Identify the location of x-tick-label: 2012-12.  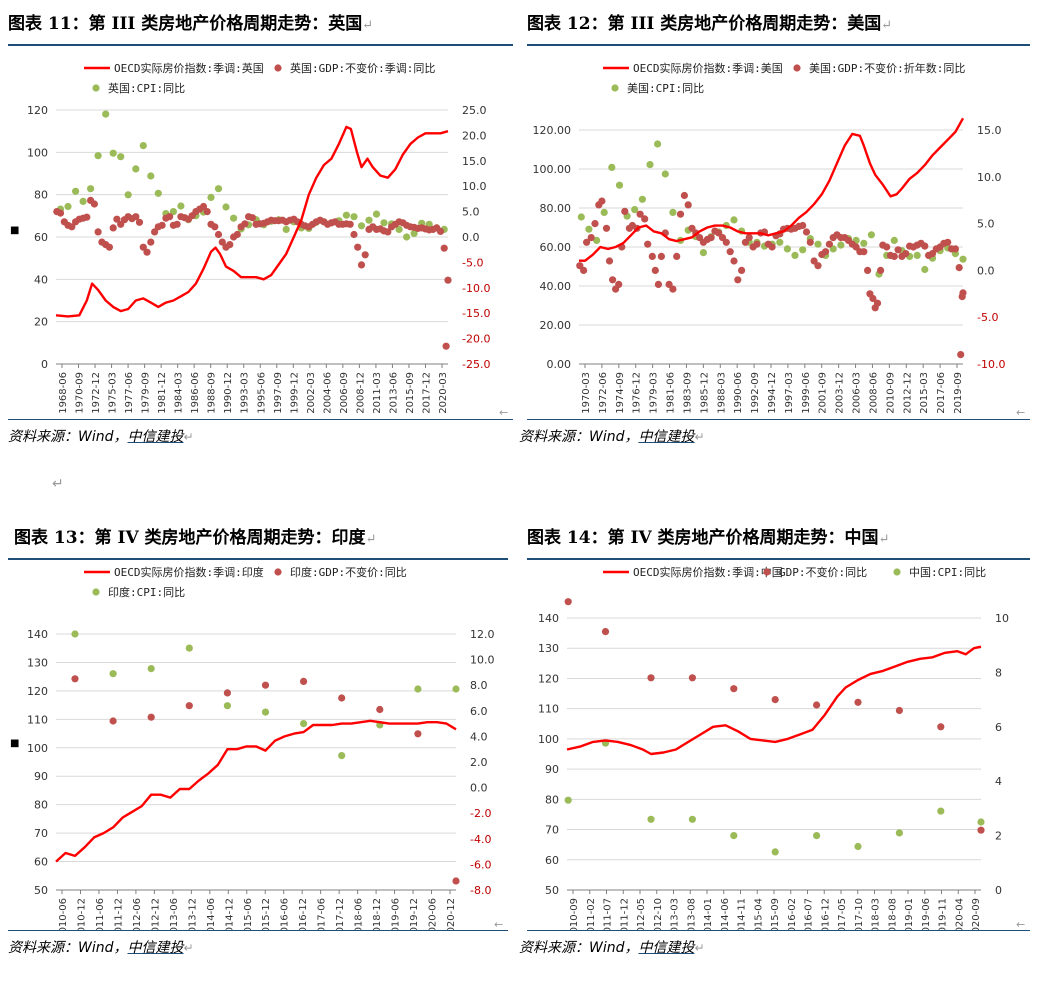
(907, 393).